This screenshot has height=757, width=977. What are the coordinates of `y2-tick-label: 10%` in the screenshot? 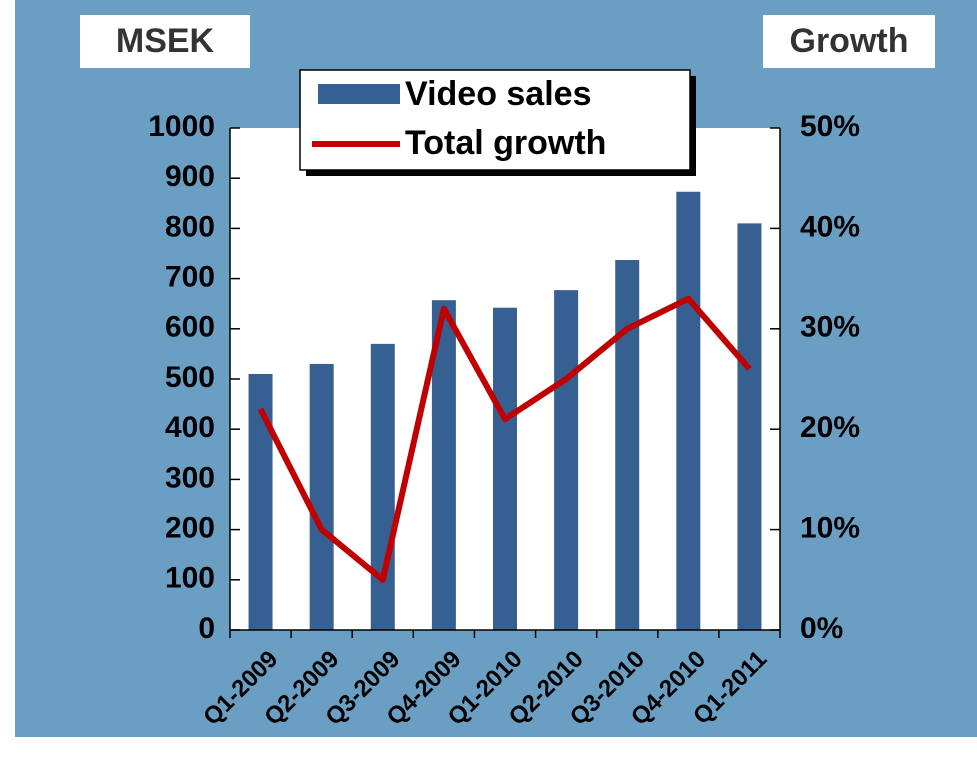 It's located at (830, 528).